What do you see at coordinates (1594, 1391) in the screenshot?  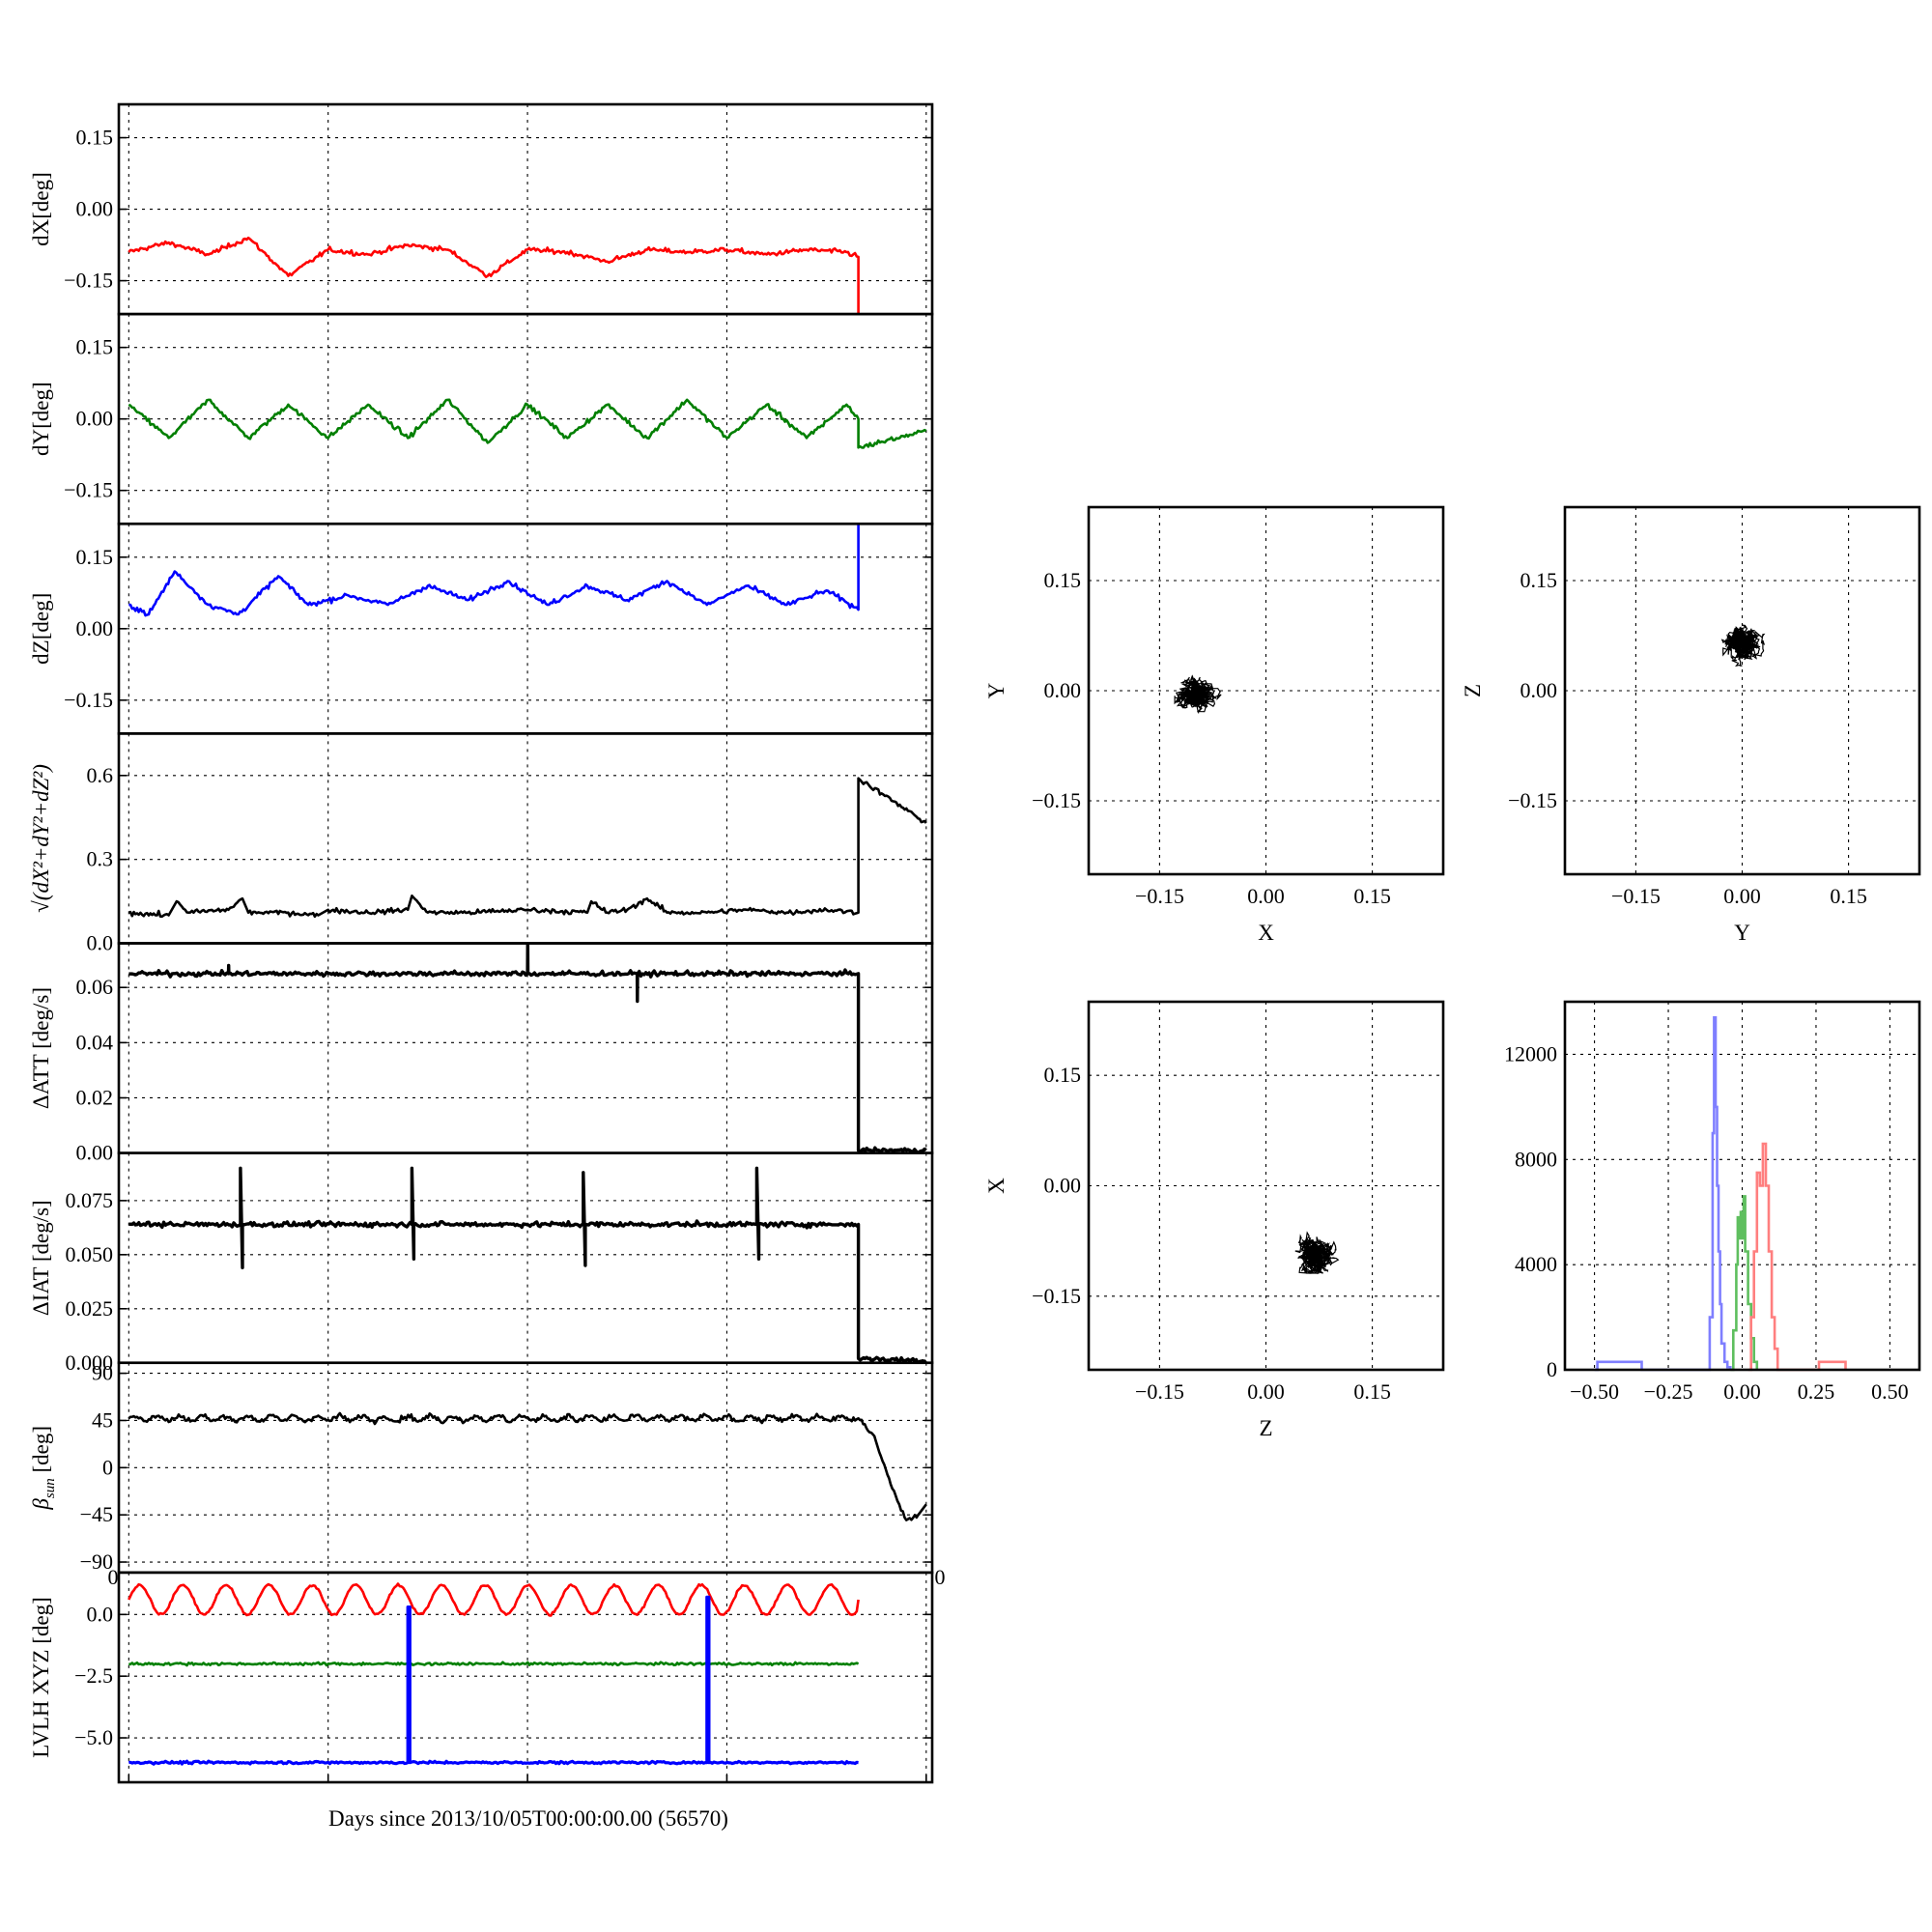 I see `xtick-label: −0.50` at bounding box center [1594, 1391].